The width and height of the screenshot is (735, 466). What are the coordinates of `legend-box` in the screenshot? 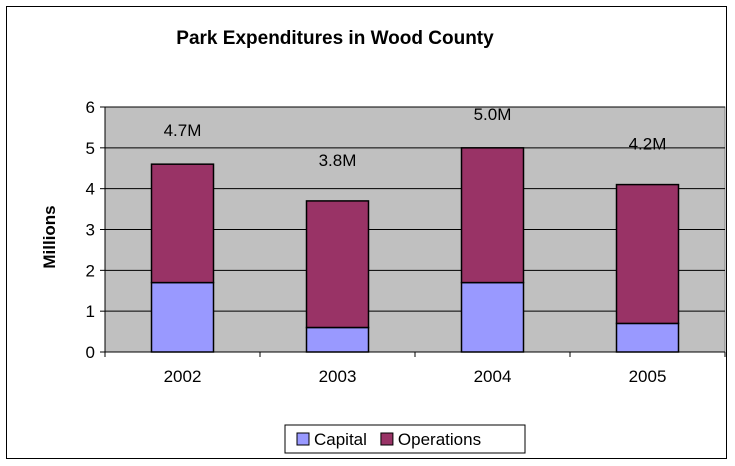 It's located at (405, 439).